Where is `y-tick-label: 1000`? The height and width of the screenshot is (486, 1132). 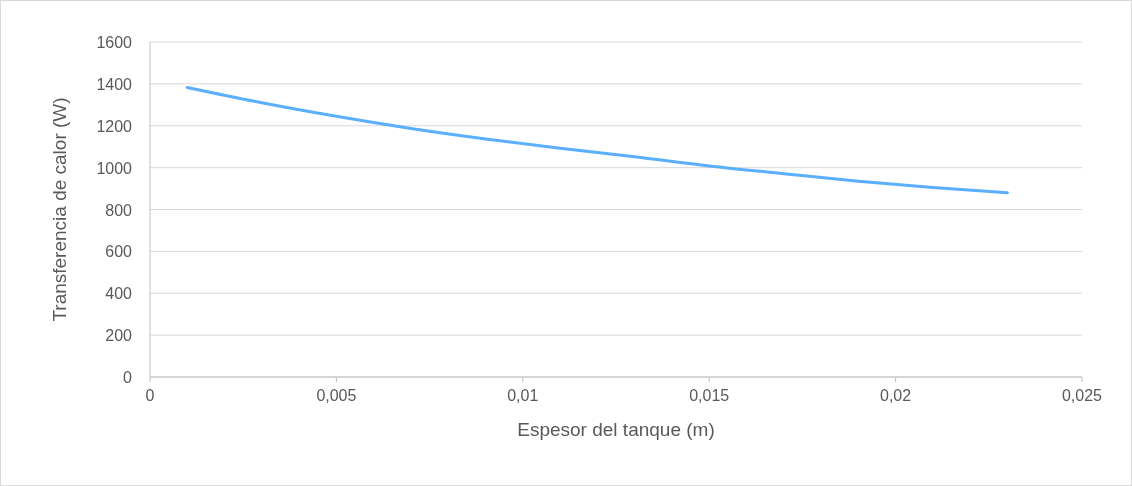 y-tick-label: 1000 is located at coordinates (114, 168).